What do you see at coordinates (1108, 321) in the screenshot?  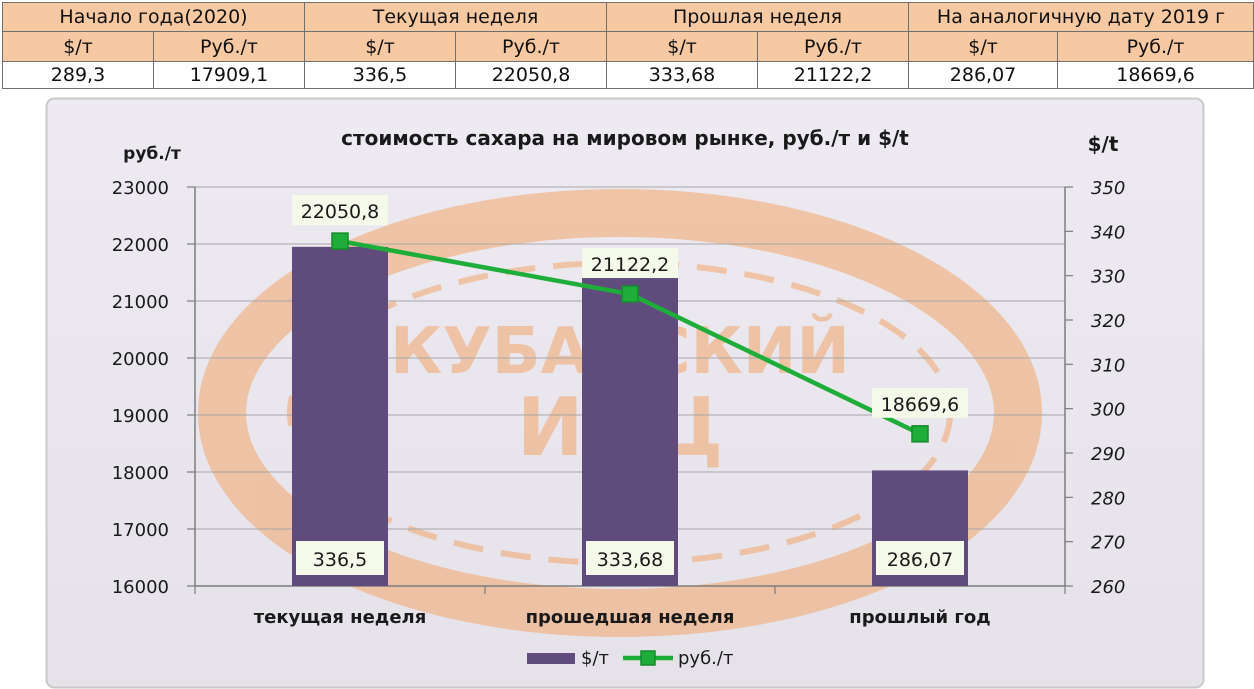 I see `y-right-tick-label: 320` at bounding box center [1108, 321].